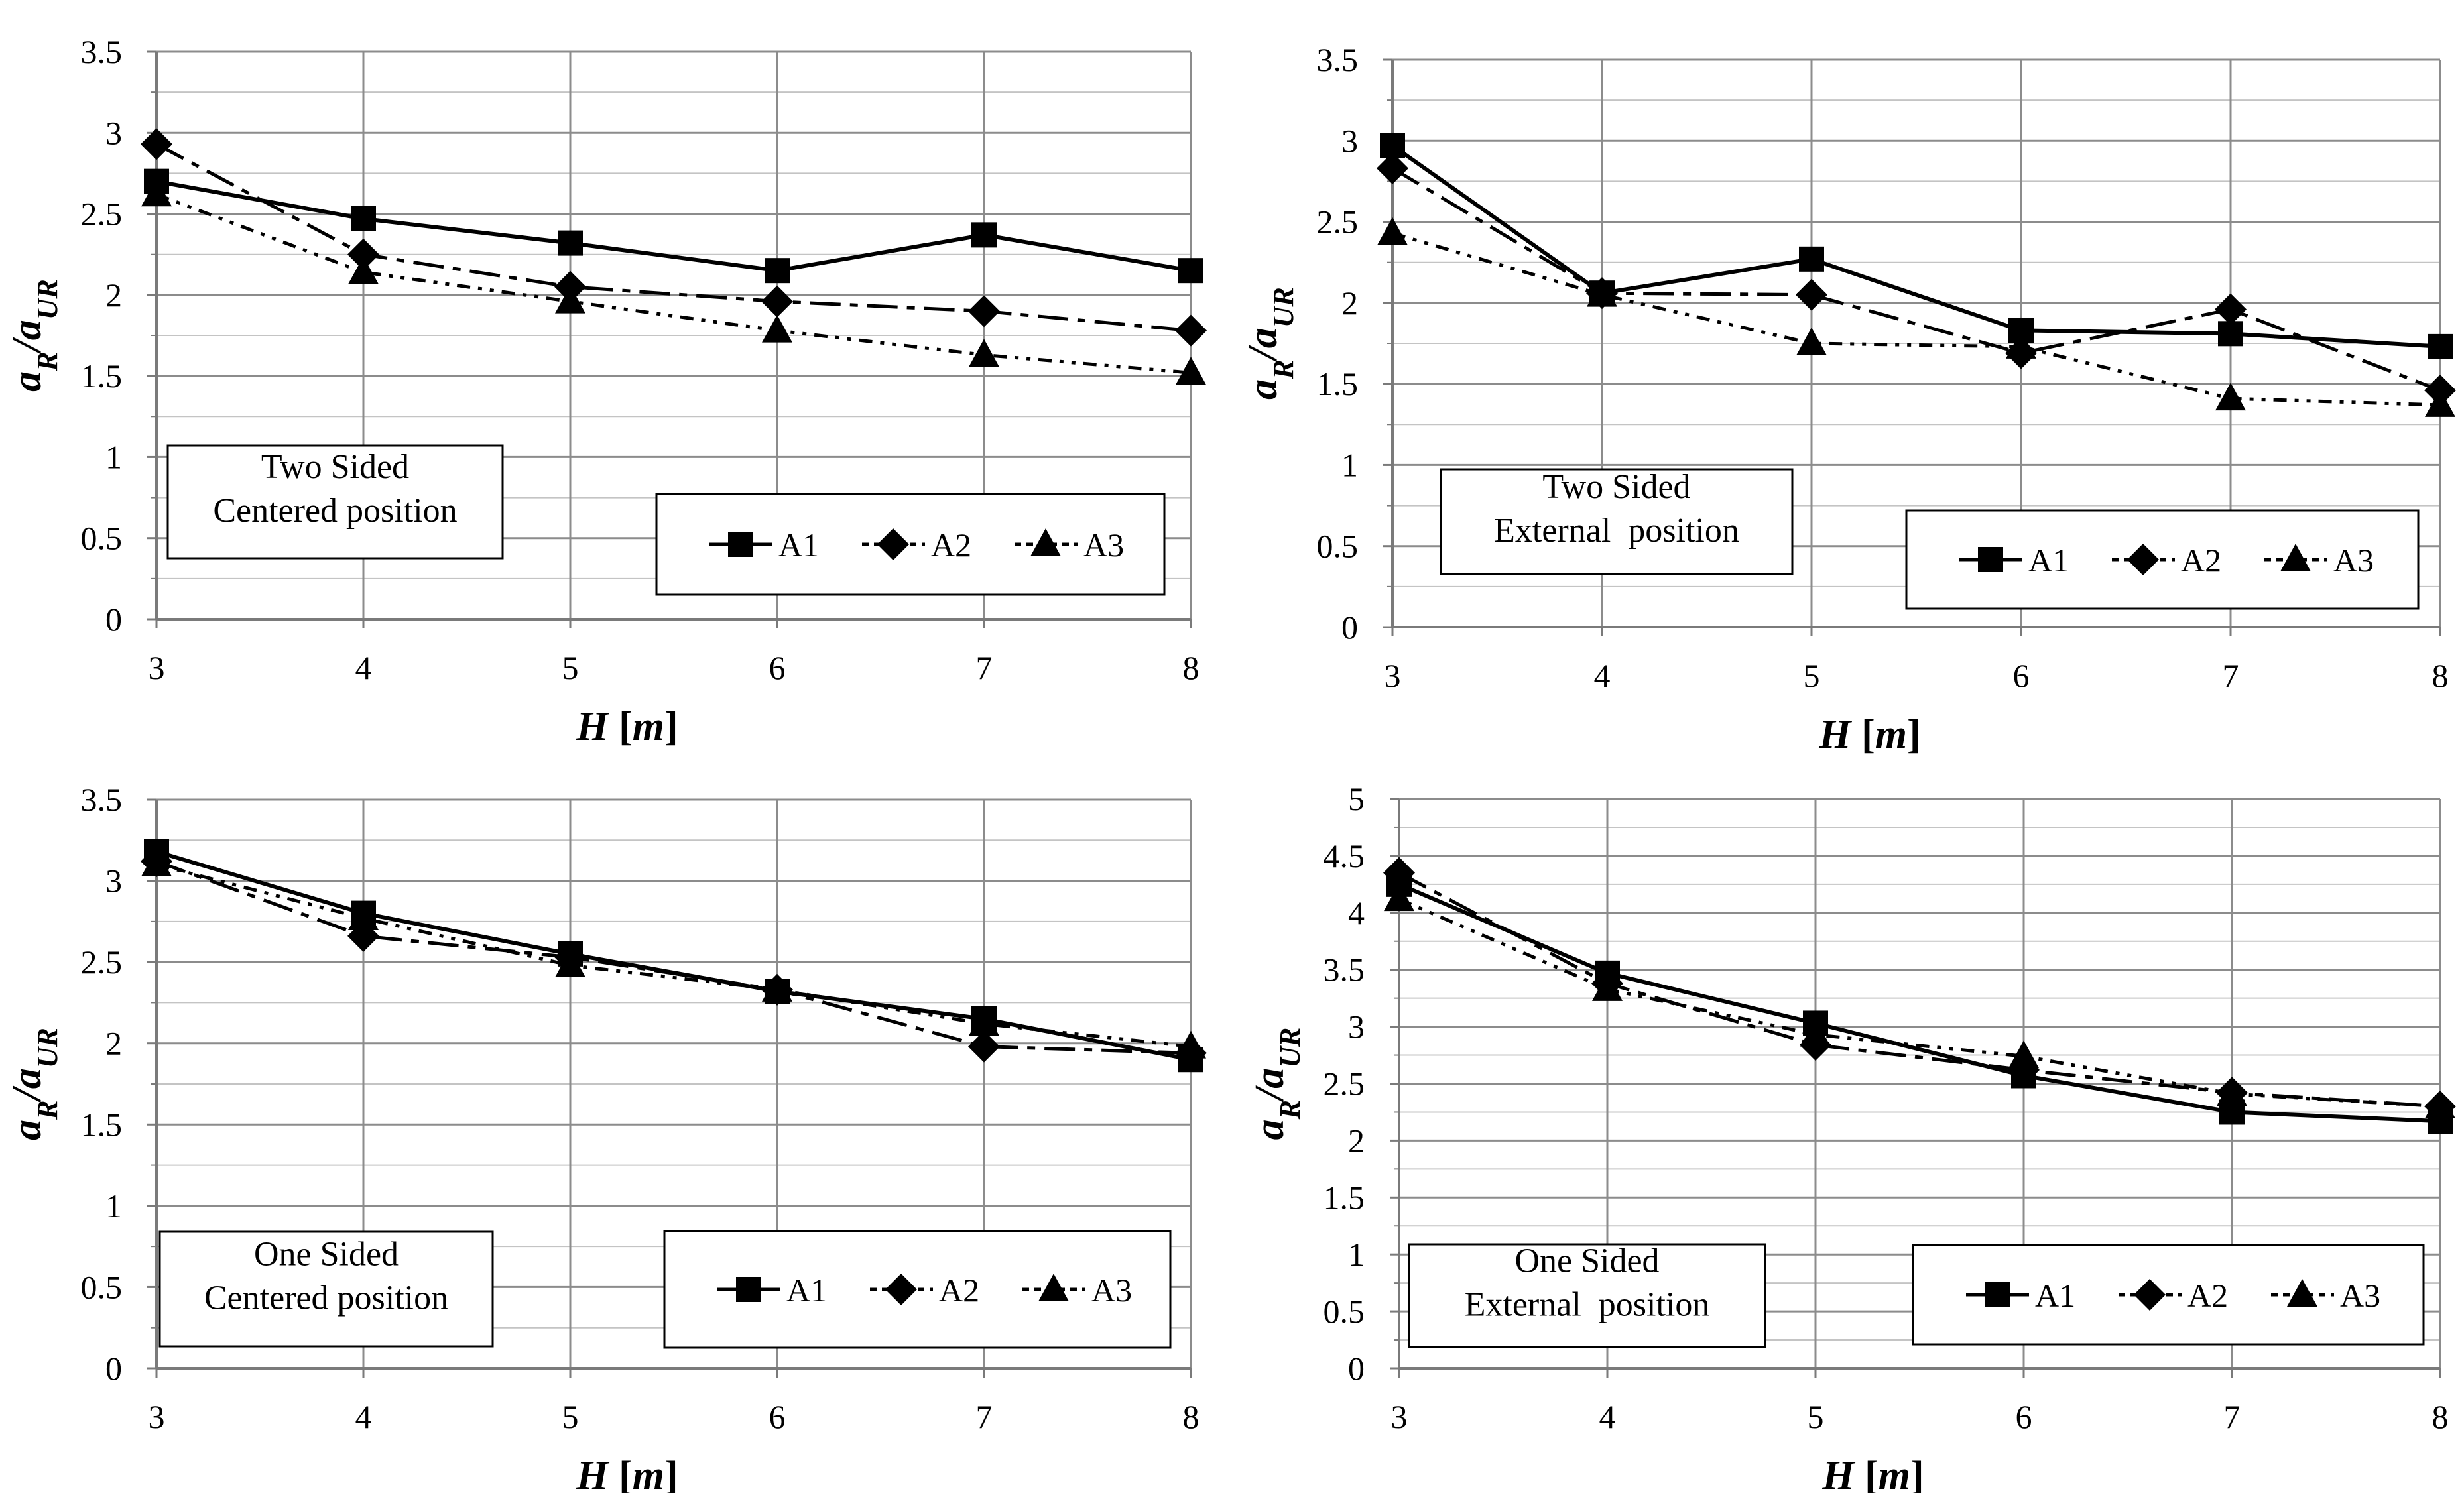  Describe the element at coordinates (1349, 627) in the screenshot. I see `y-tick-label: 0` at that location.